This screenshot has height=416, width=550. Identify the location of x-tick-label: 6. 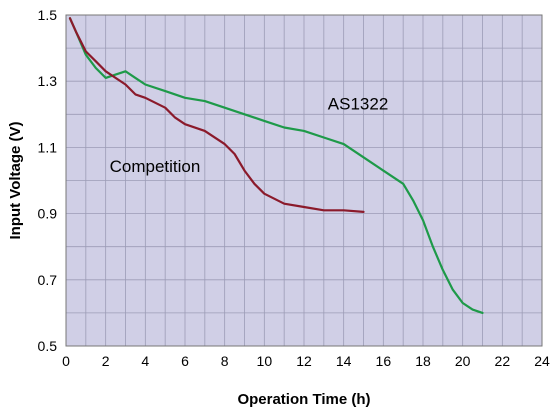
(185, 361).